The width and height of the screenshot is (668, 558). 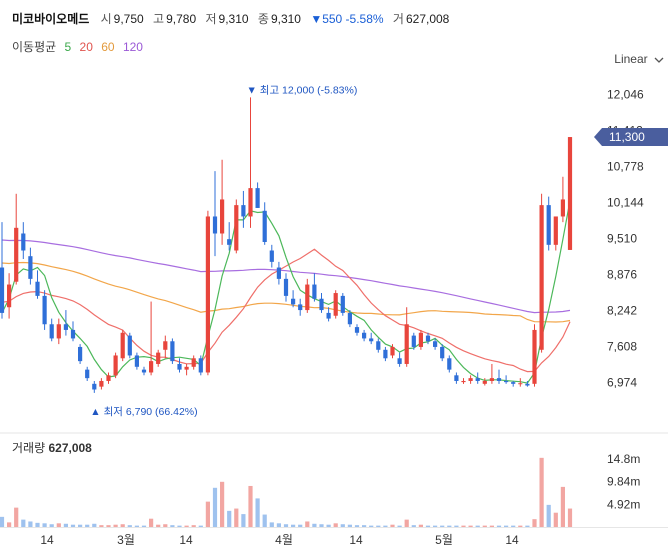 I want to click on low-label: 저, so click(x=211, y=19).